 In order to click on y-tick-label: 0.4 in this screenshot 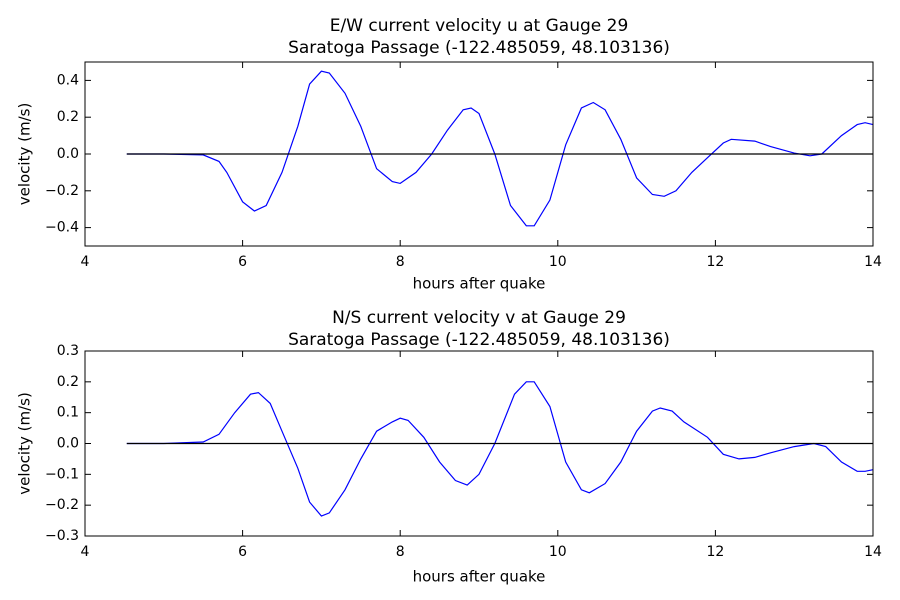, I will do `click(68, 80)`.